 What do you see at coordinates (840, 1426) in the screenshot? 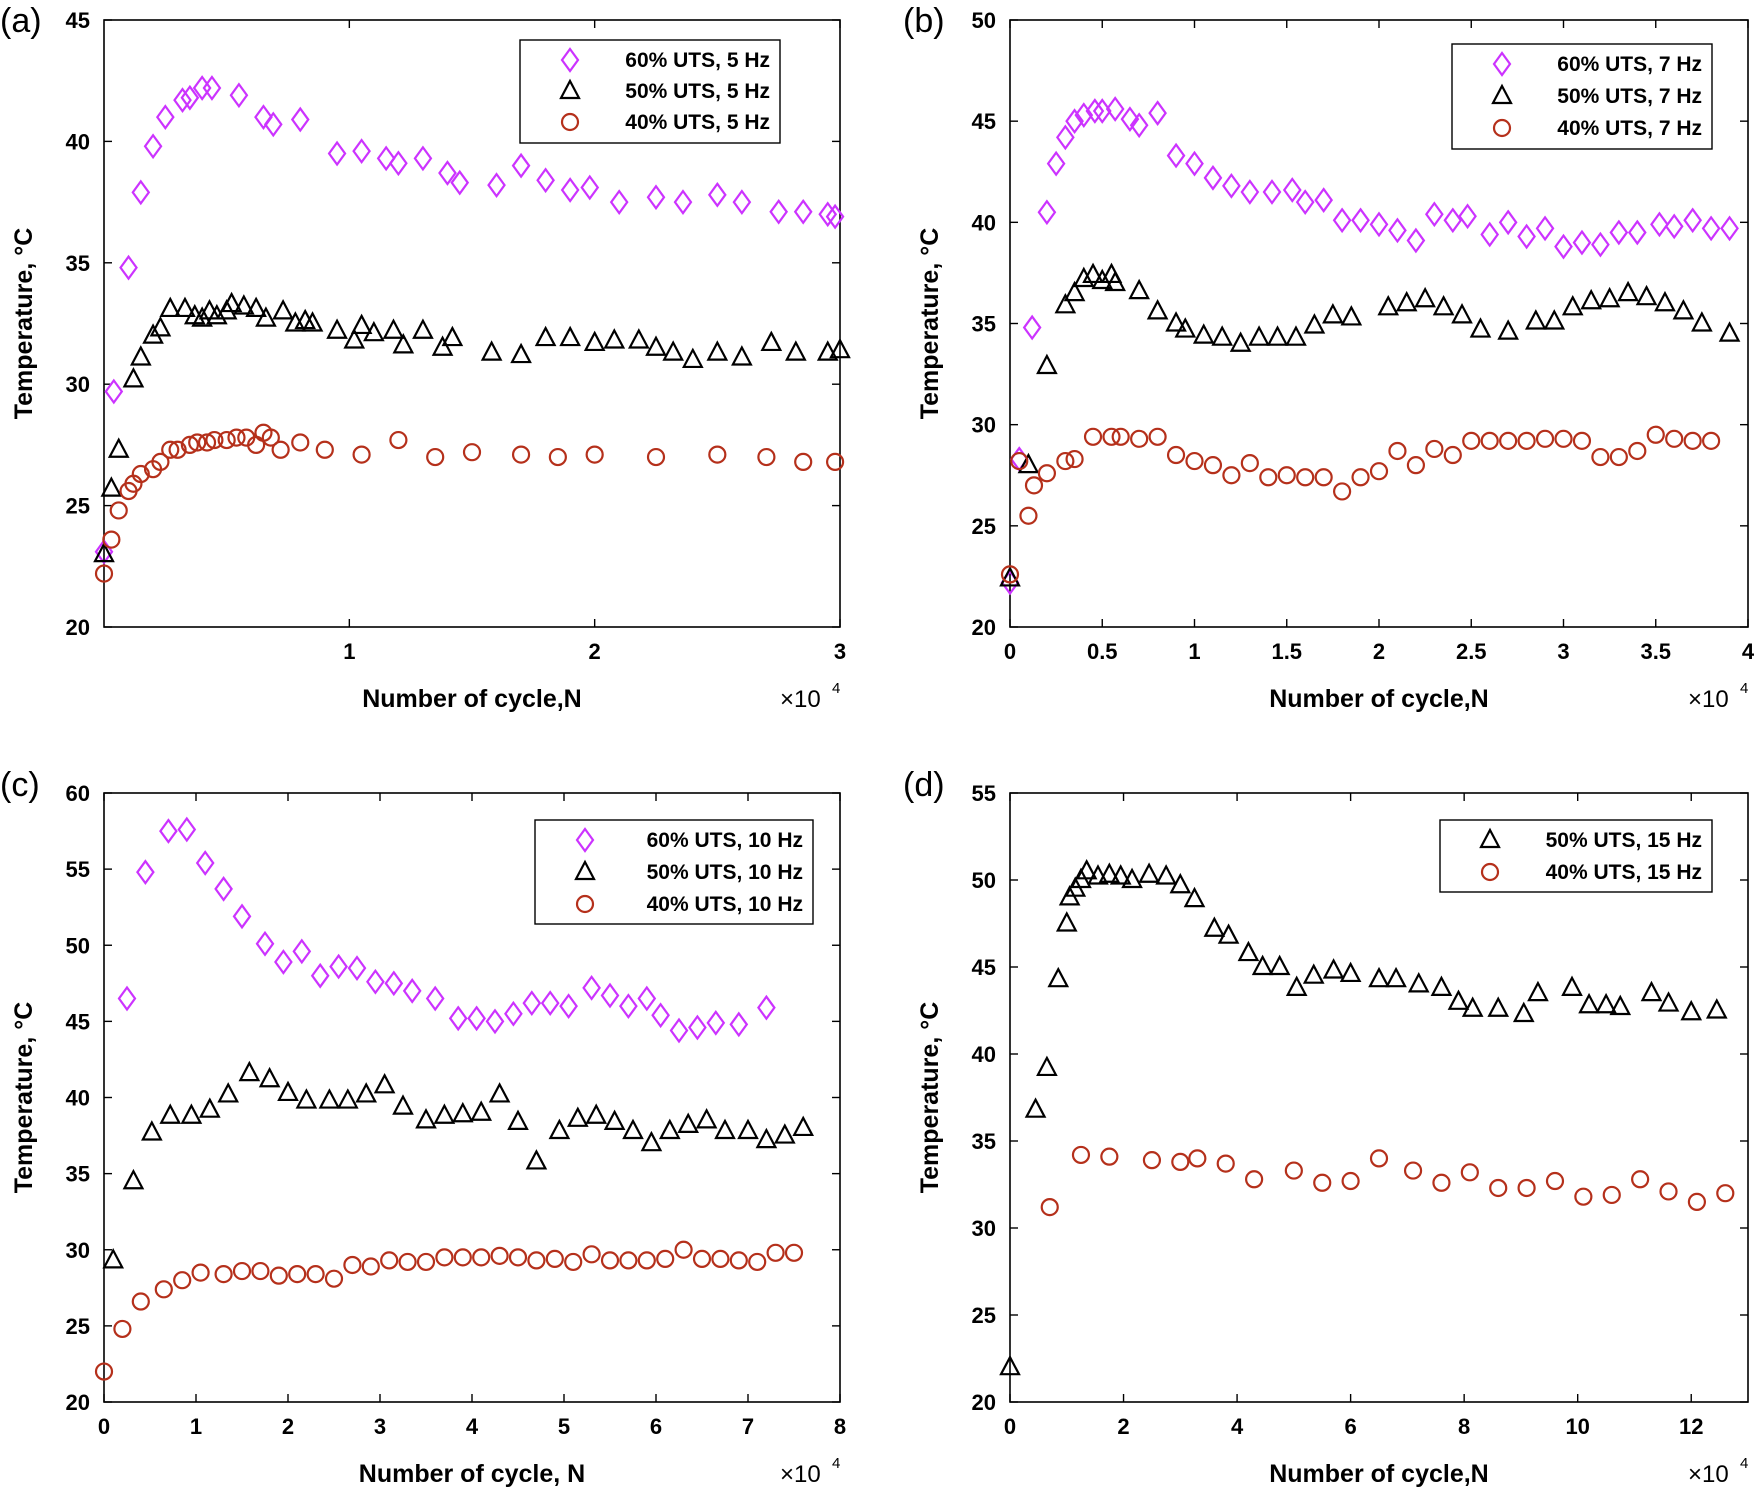
I see `x-tick-label: 8` at bounding box center [840, 1426].